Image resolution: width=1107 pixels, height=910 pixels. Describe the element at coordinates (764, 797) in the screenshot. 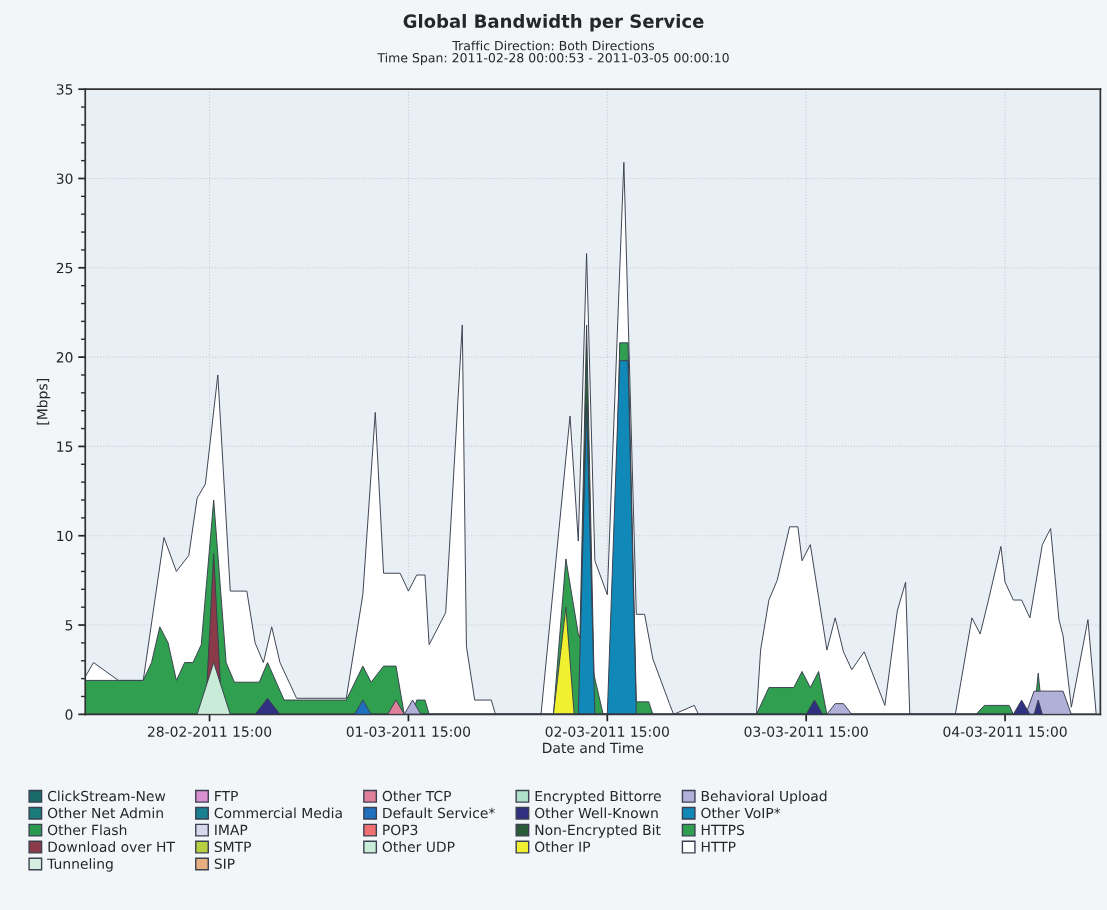

I see `legend-label: Behavioral Upload` at that location.